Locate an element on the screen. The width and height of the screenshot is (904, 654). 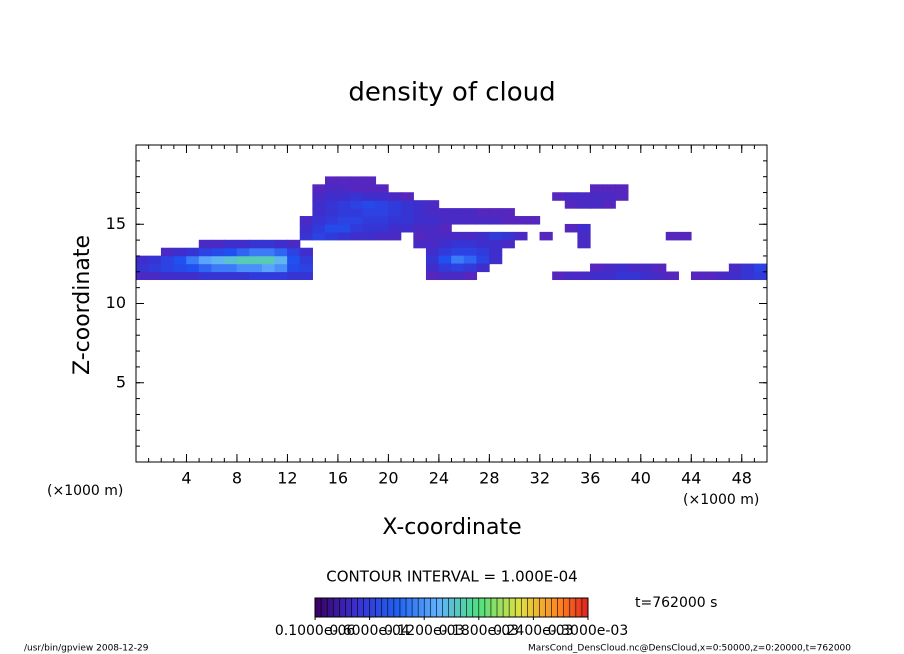
colorbar-tick-label: 0.1200e-03 is located at coordinates (424, 631).